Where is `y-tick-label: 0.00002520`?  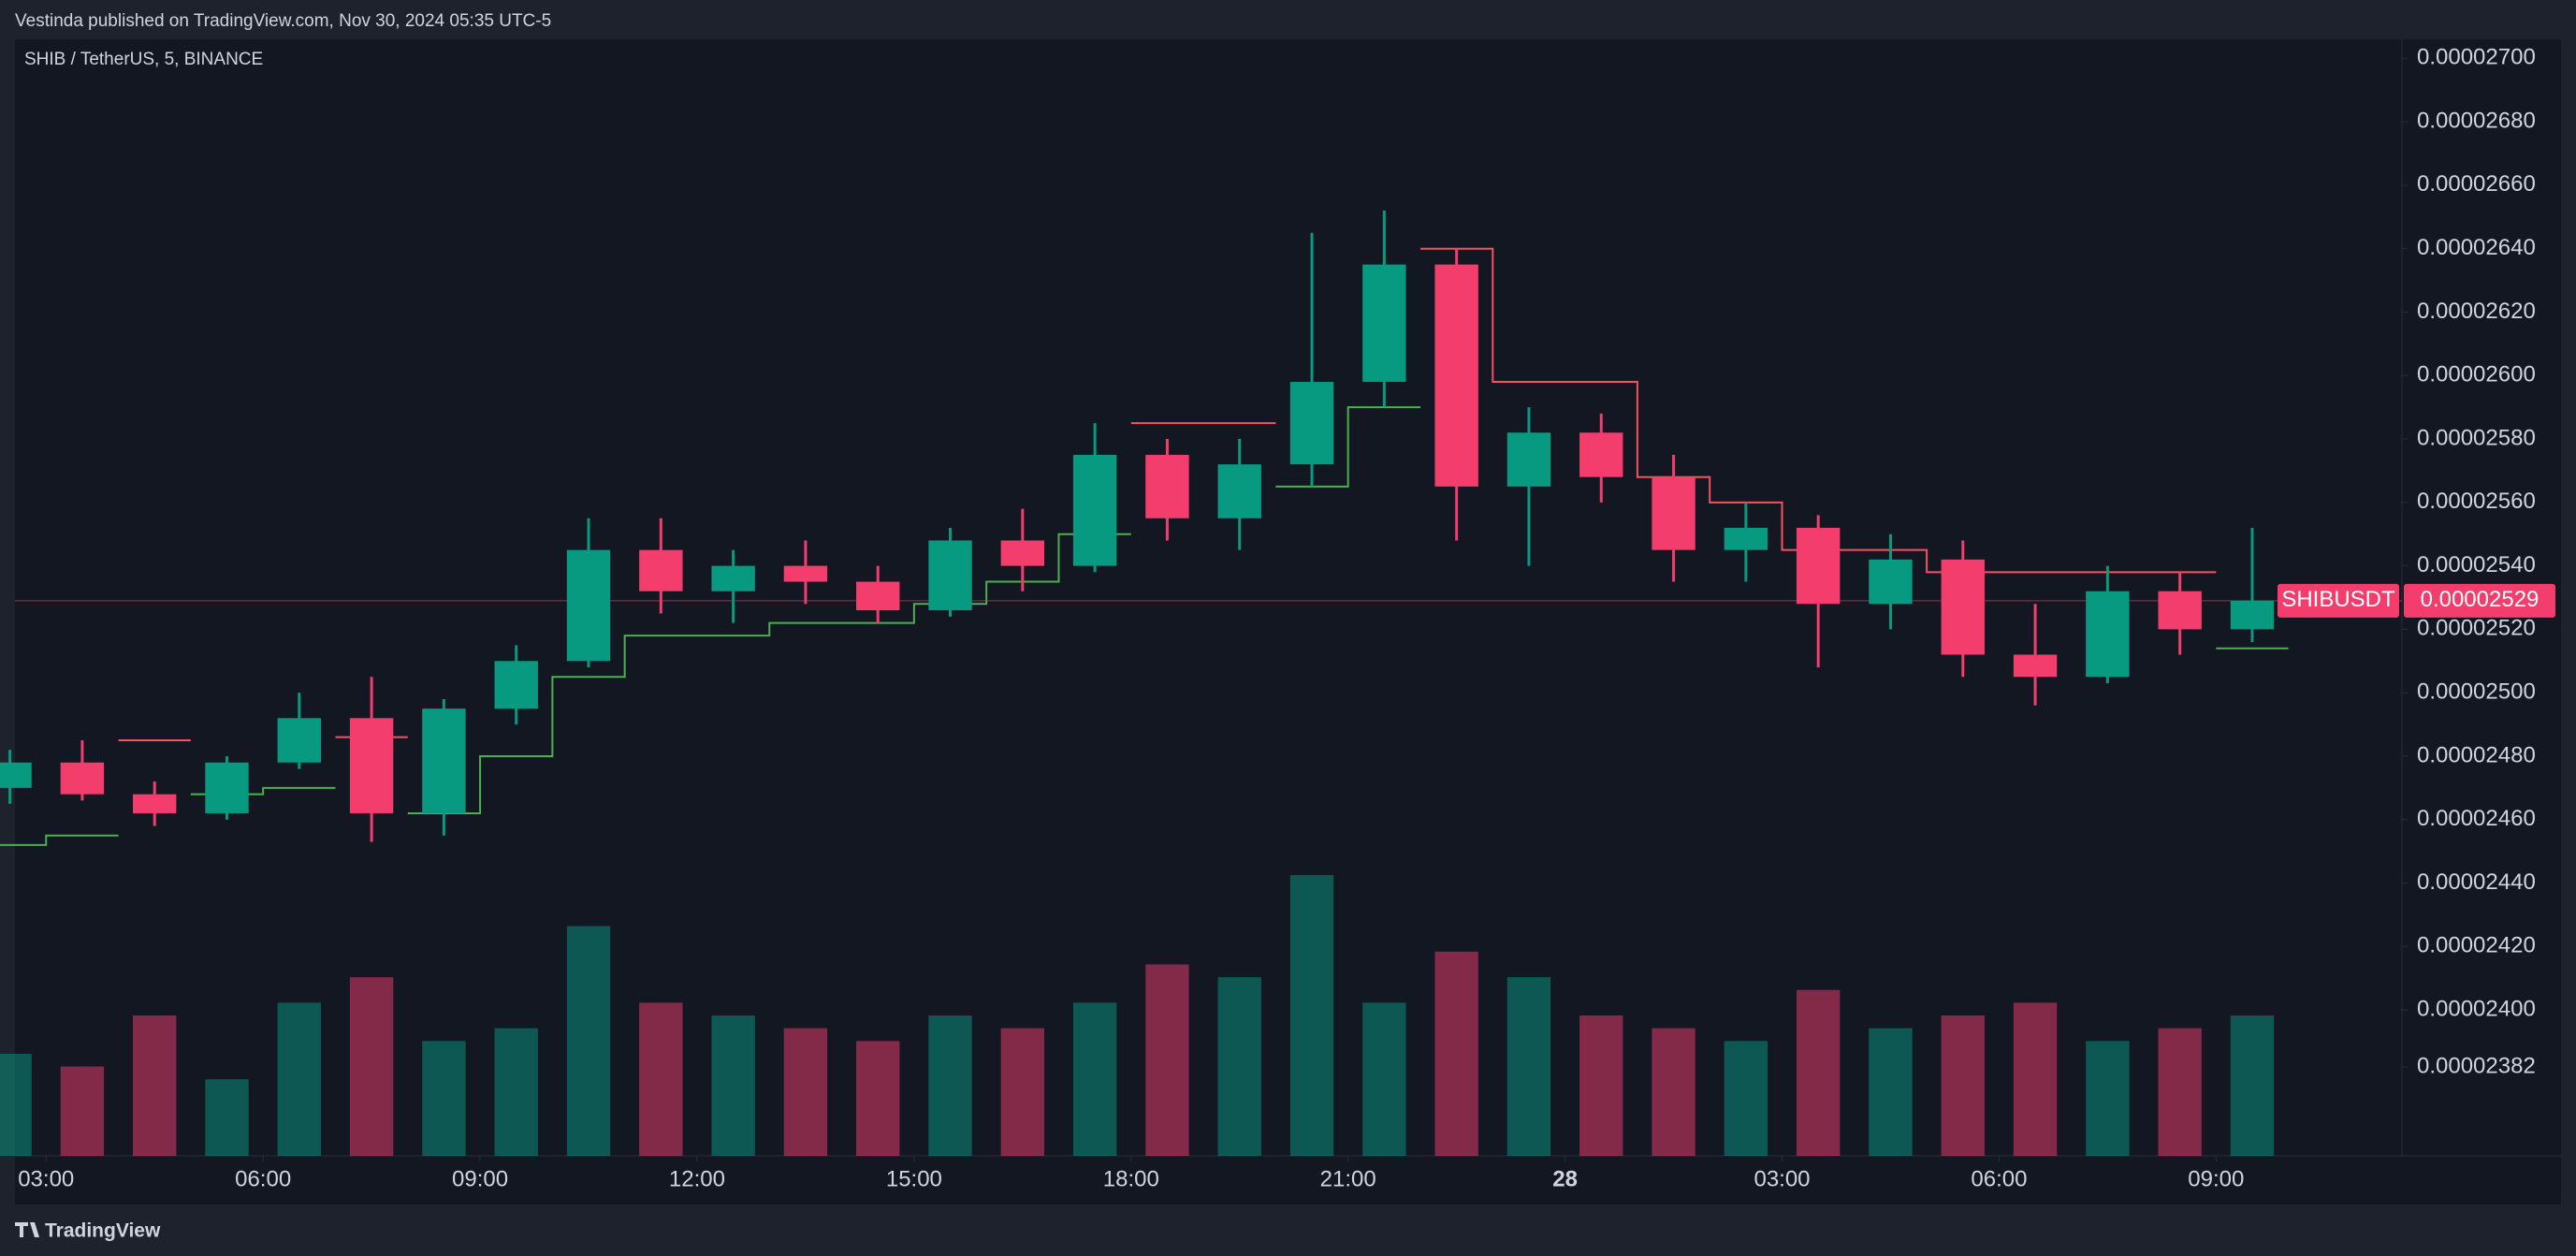 y-tick-label: 0.00002520 is located at coordinates (2476, 628).